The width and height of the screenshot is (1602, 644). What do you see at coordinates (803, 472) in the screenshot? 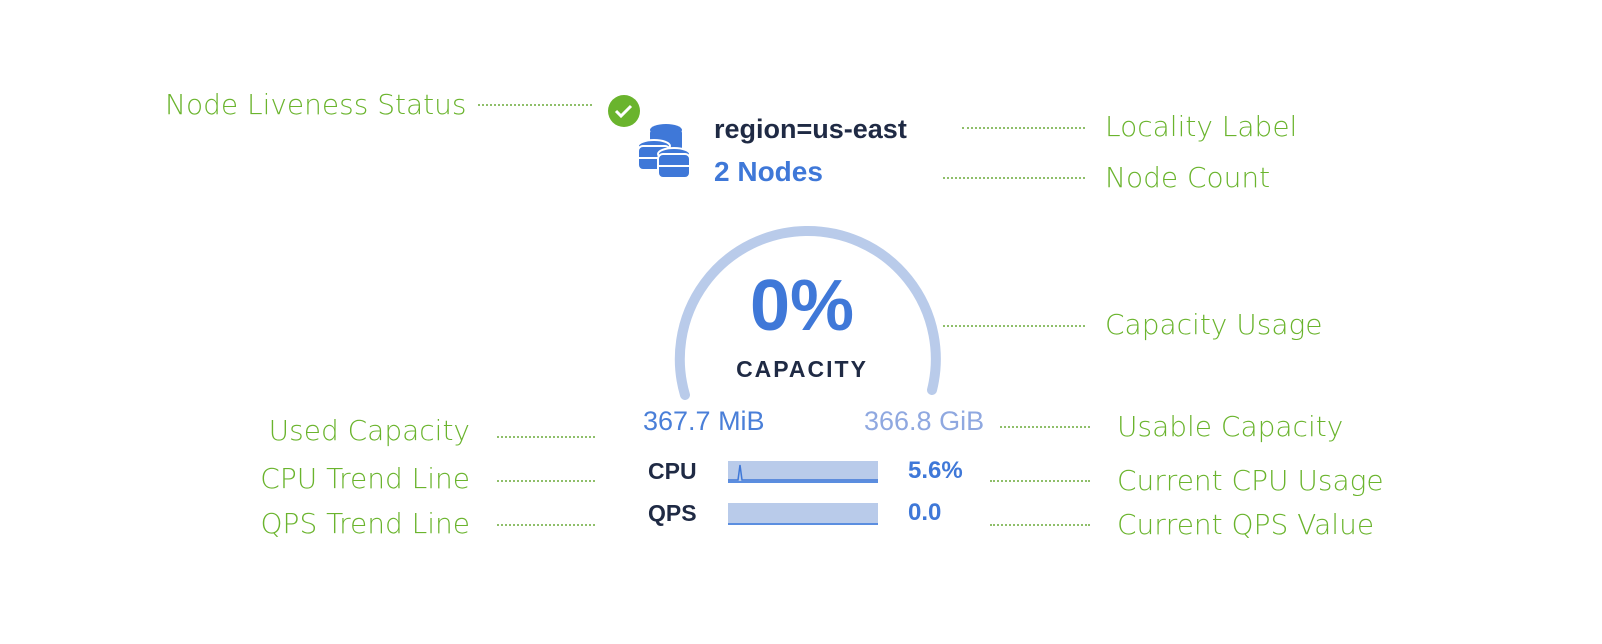
I see `cpu-sparkline` at bounding box center [803, 472].